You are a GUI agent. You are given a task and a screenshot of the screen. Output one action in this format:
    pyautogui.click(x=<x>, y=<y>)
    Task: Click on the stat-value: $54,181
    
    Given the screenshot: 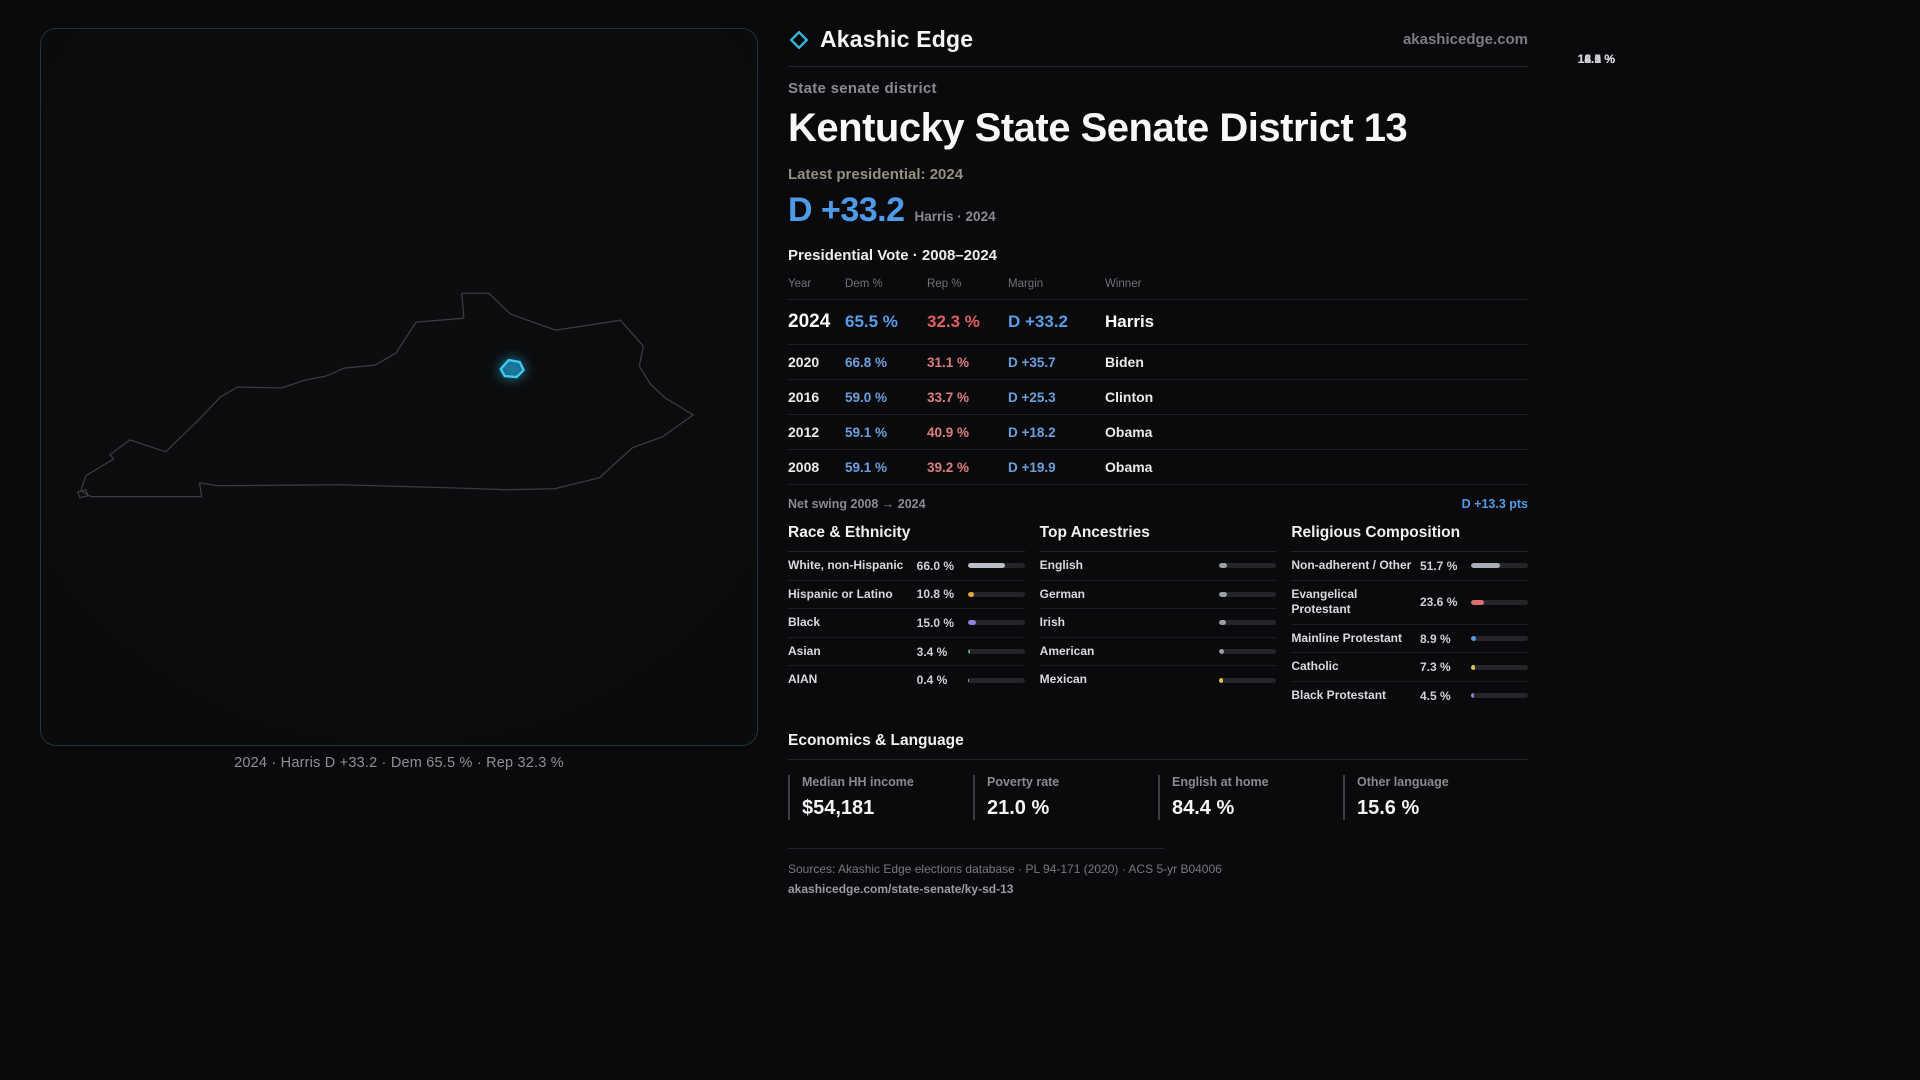 What is the action you would take?
    pyautogui.click(x=838, y=807)
    